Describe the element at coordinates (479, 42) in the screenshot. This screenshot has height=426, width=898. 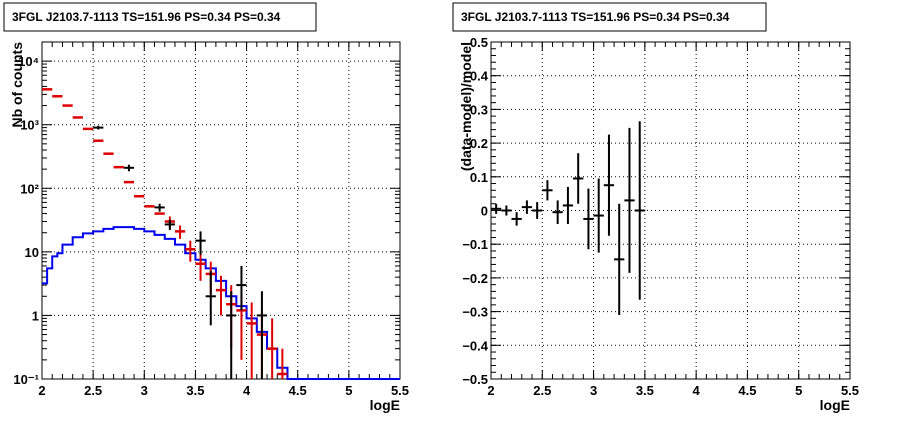
I see `y-tick-label: 0.5` at that location.